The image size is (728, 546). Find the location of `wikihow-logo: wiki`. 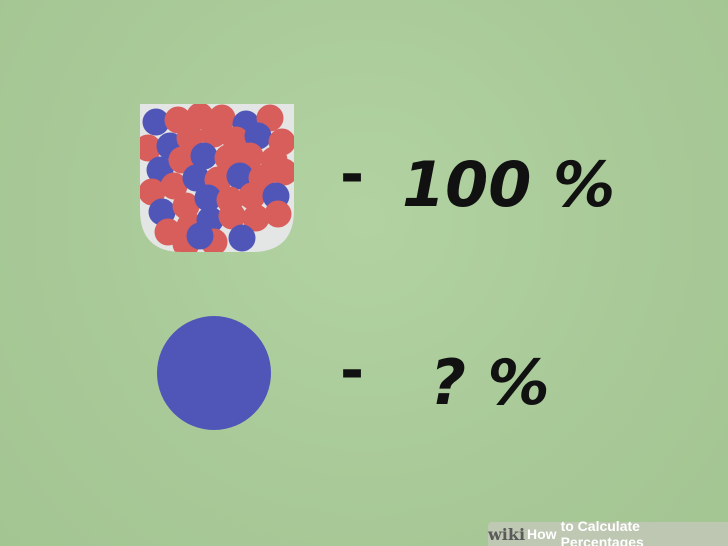

wikihow-logo: wiki is located at coordinates (507, 534).